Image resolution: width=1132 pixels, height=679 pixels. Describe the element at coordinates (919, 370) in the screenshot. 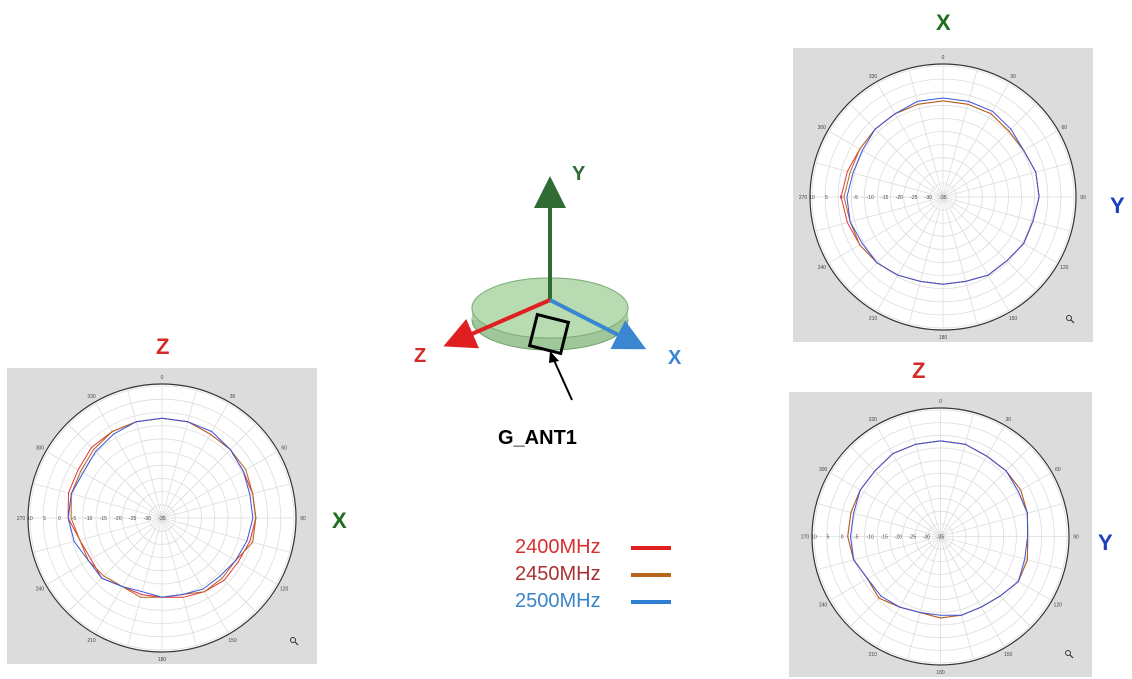

I see `br-top-axis-label: Z` at that location.